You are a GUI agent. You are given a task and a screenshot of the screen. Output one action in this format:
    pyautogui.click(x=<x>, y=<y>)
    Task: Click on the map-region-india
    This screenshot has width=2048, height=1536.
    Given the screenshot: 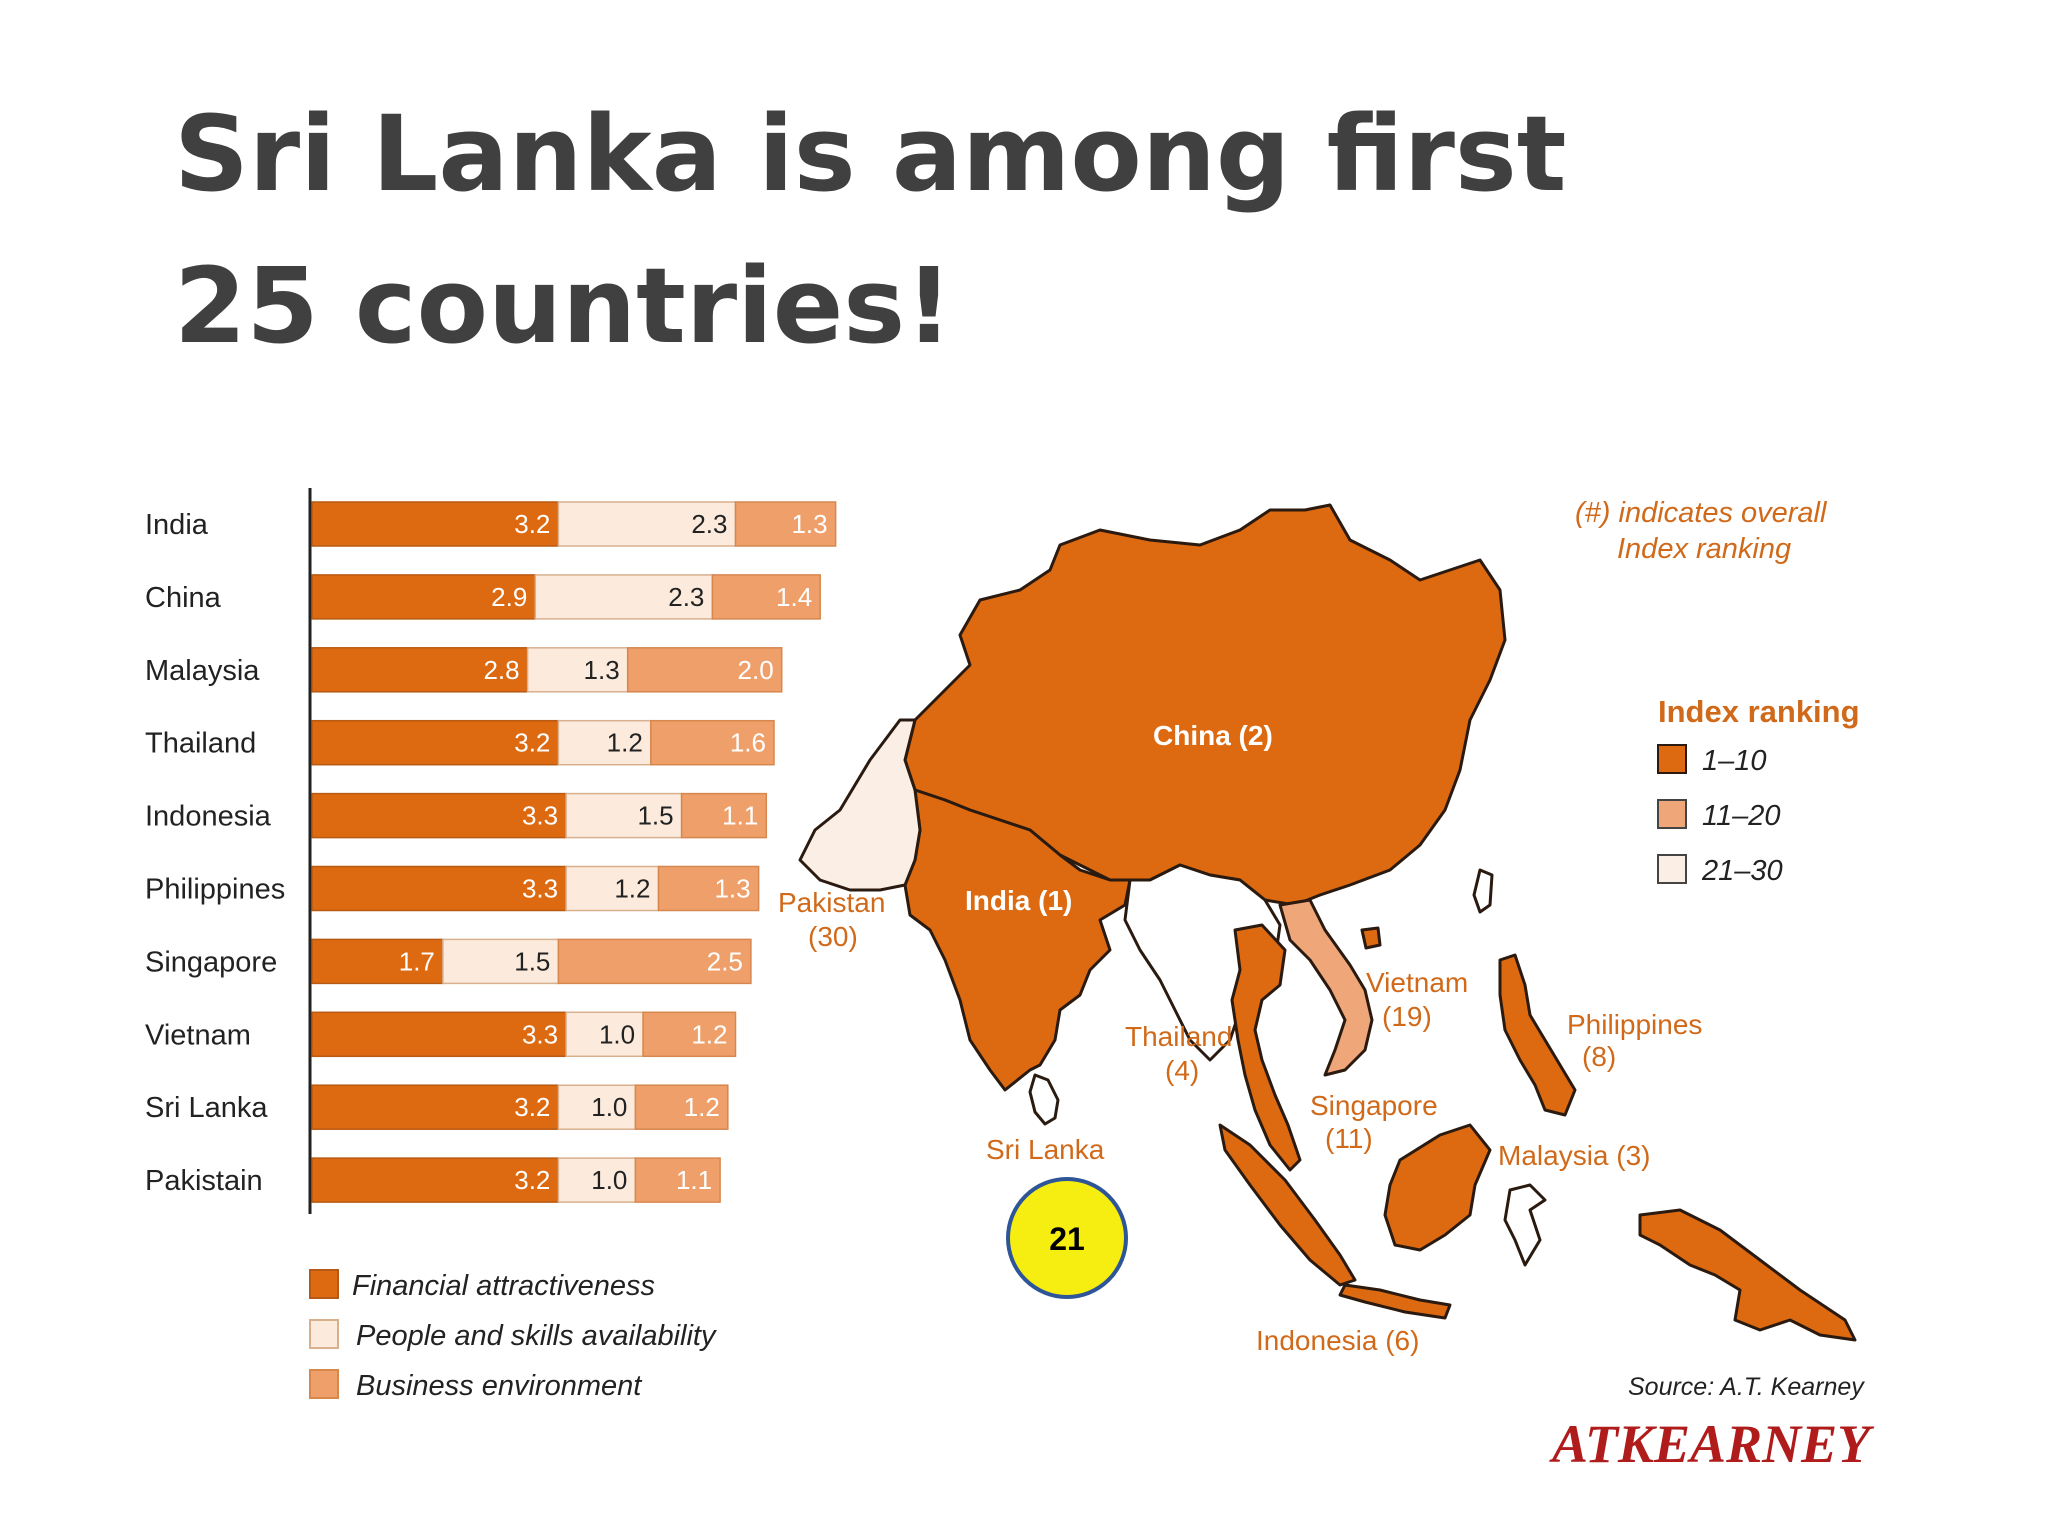 What is the action you would take?
    pyautogui.click(x=1017, y=940)
    